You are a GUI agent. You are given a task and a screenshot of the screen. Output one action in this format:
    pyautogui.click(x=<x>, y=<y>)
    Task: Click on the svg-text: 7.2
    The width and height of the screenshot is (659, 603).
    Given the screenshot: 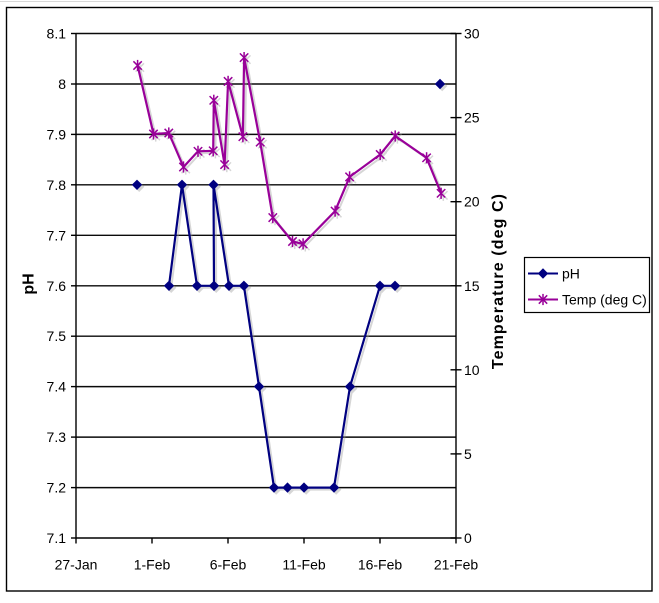 What is the action you would take?
    pyautogui.click(x=57, y=488)
    